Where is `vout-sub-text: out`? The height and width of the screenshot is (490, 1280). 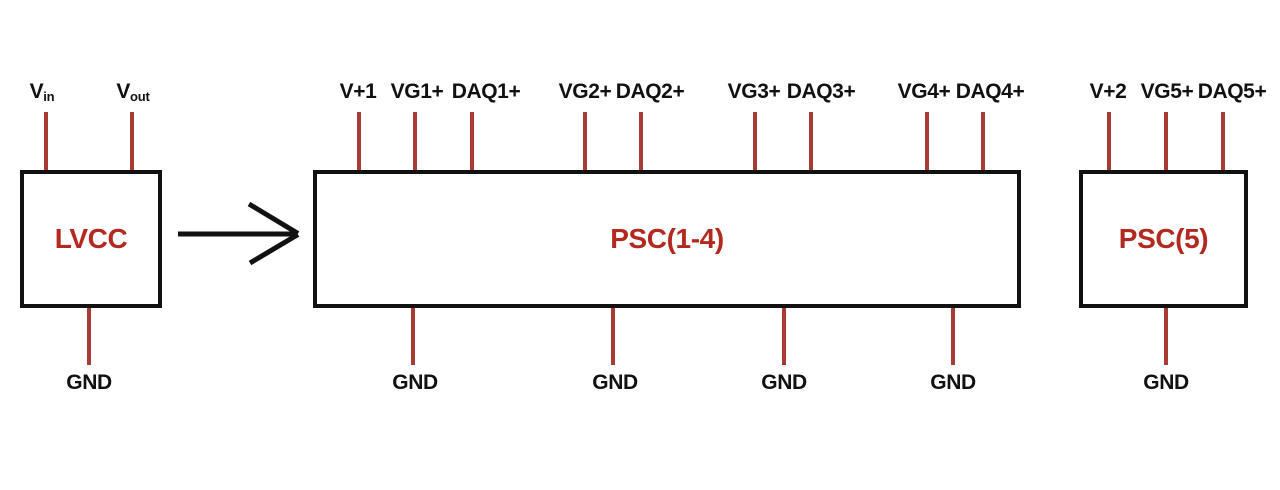
vout-sub-text: out is located at coordinates (139, 96).